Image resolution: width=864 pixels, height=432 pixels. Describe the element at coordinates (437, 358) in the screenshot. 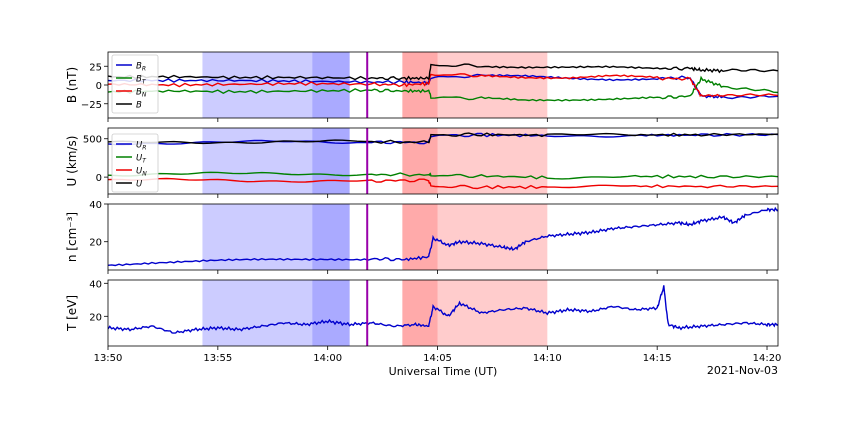

I see `xtick-label-3: 14:05` at that location.